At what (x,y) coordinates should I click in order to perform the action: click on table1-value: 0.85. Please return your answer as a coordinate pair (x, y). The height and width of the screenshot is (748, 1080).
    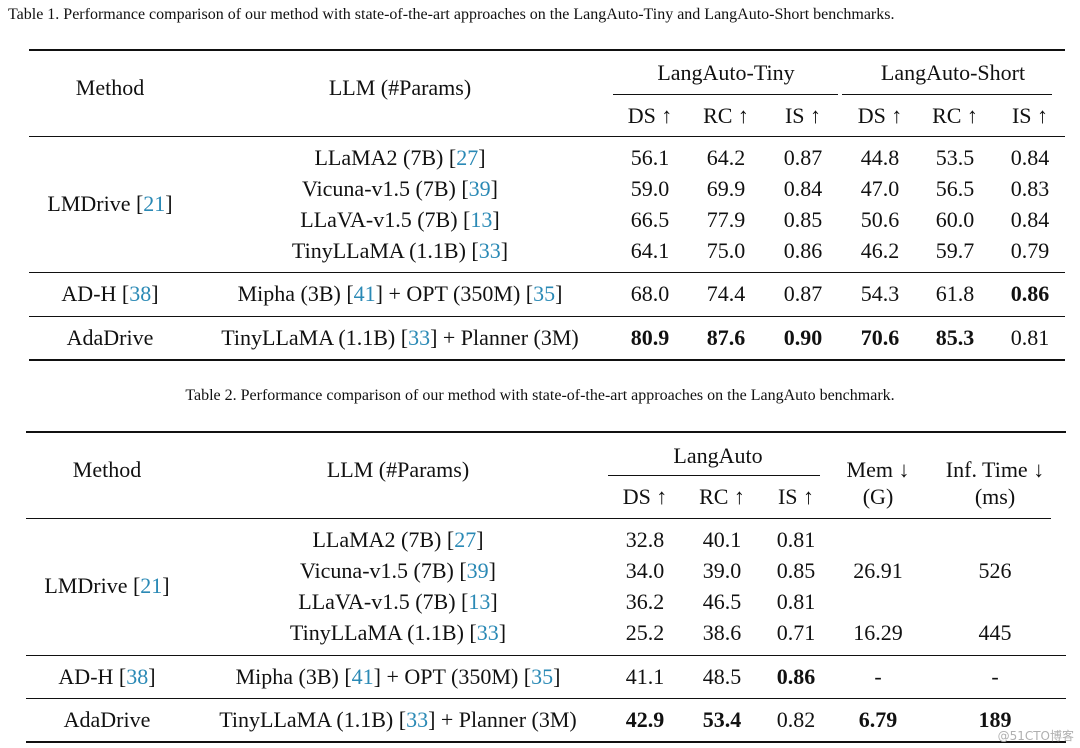
    Looking at the image, I should click on (803, 219).